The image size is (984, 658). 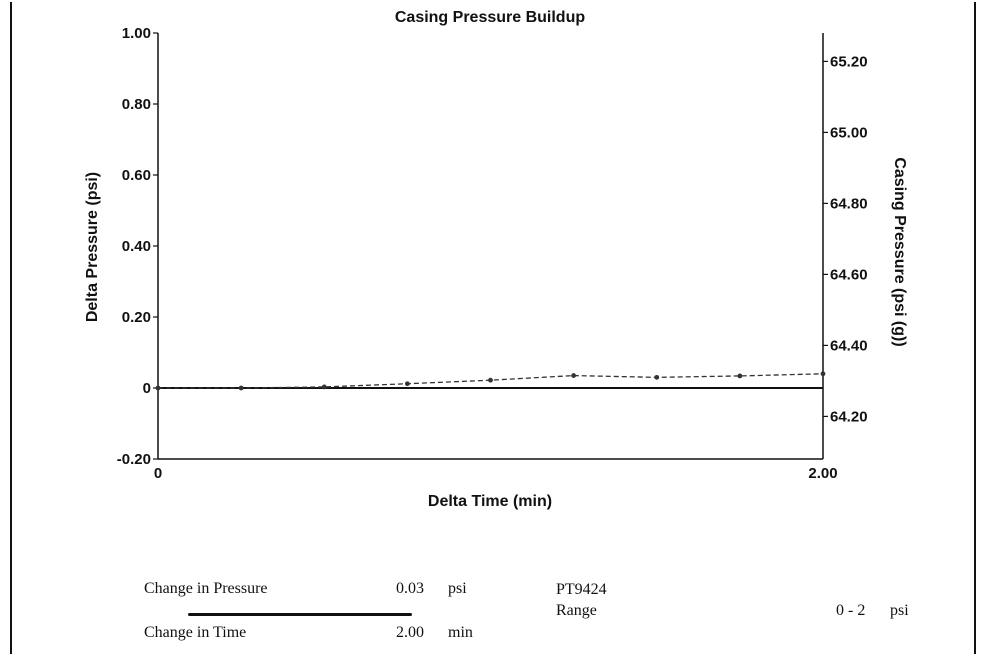 What do you see at coordinates (136, 33) in the screenshot?
I see `y-tick-label: 1.00` at bounding box center [136, 33].